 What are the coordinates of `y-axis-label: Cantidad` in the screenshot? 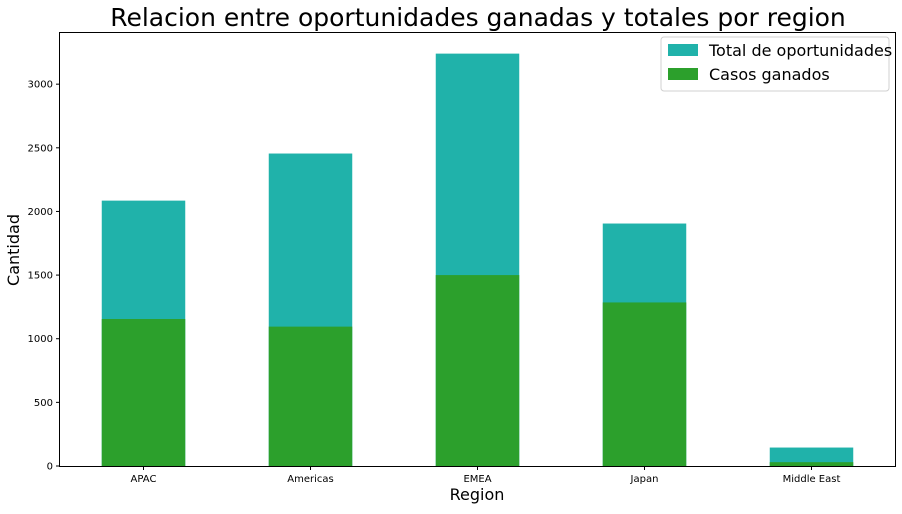 It's located at (13, 250).